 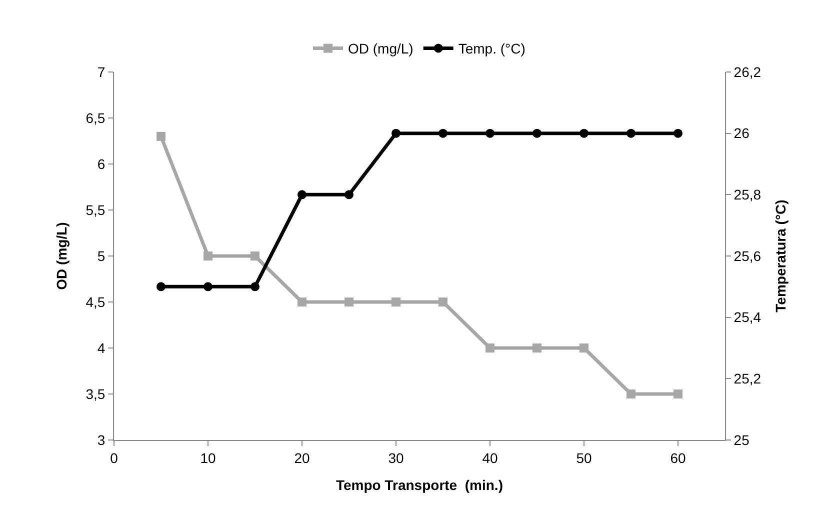 What do you see at coordinates (114, 458) in the screenshot?
I see `x-tick-label: 0` at bounding box center [114, 458].